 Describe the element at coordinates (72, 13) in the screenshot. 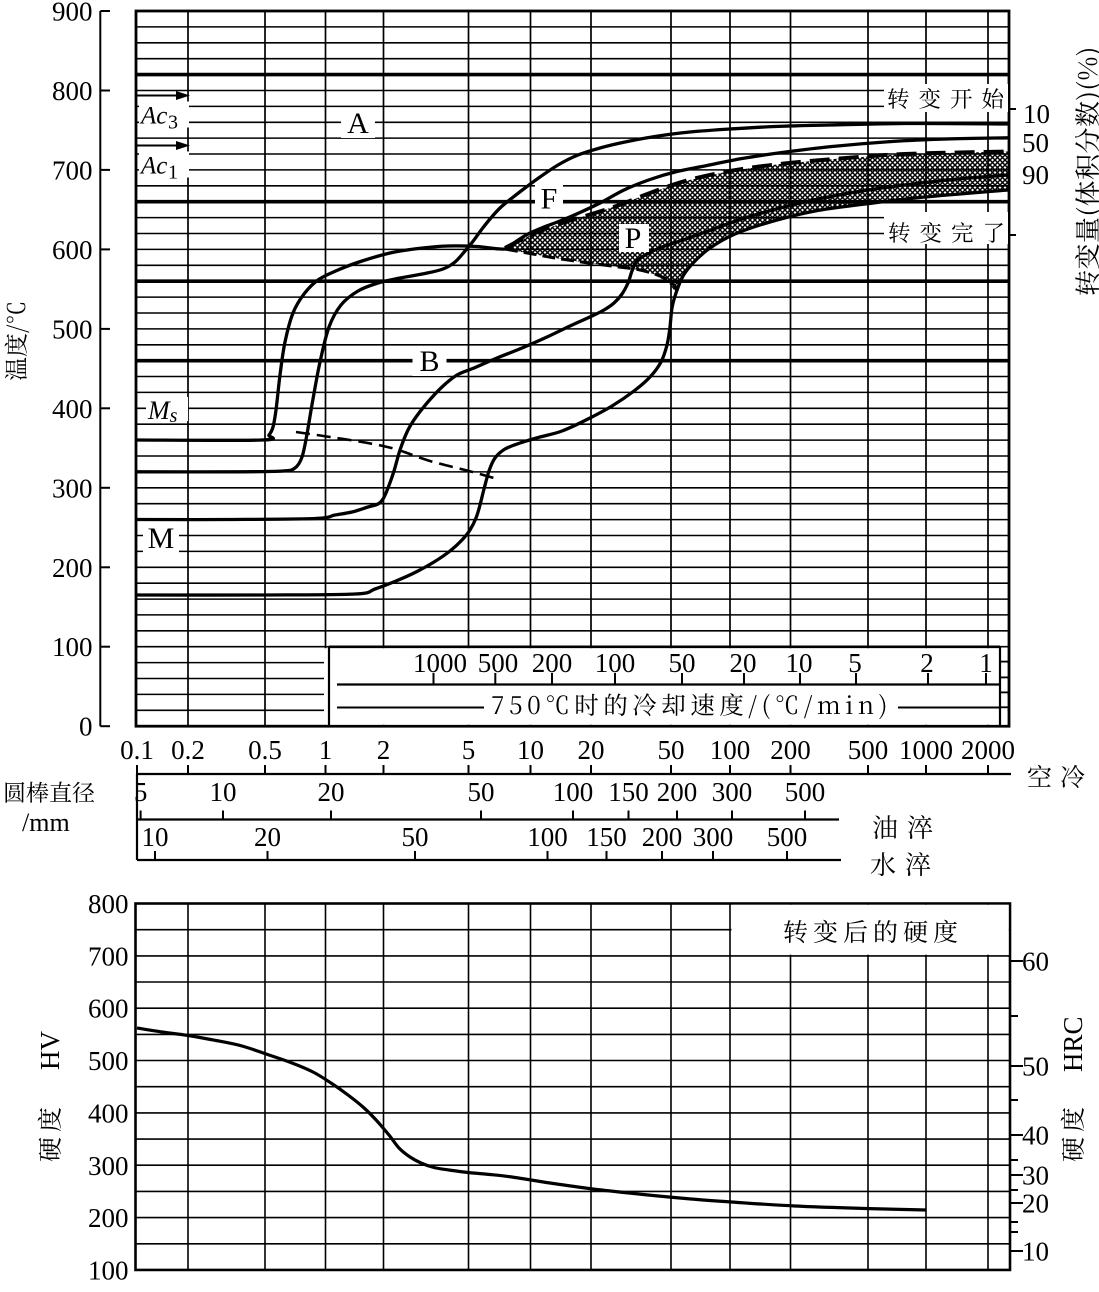

I see `svg-text: 900` at that location.